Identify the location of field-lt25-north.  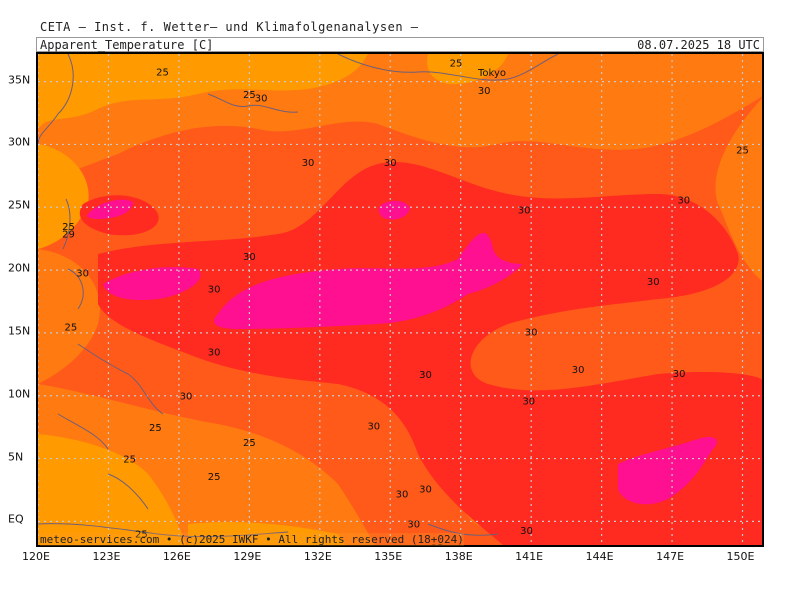
(203, 91).